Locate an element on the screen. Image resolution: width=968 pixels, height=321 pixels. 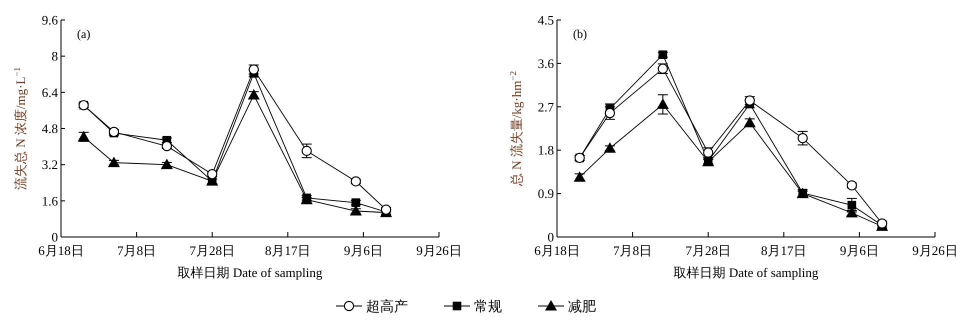
y-tick-label: 9.6 is located at coordinates (50, 20).